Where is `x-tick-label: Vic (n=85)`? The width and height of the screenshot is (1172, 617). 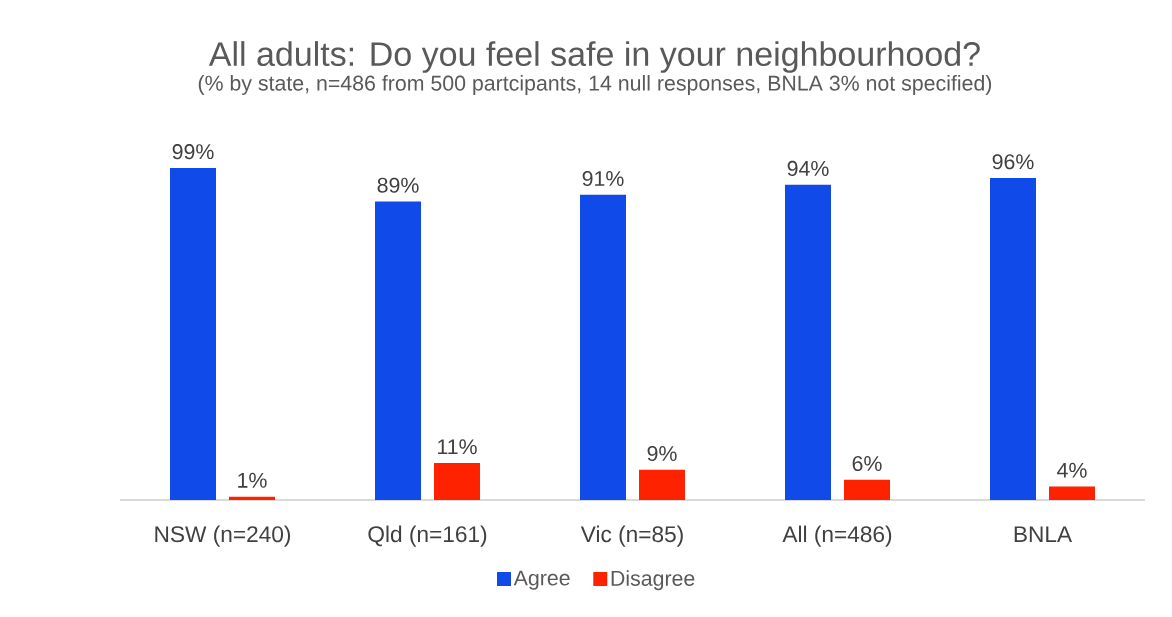 x-tick-label: Vic (n=85) is located at coordinates (631, 536).